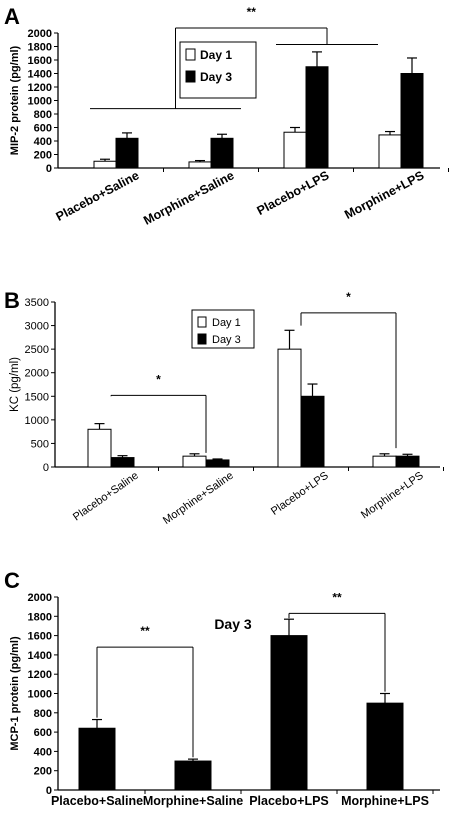  What do you see at coordinates (12, 16) in the screenshot?
I see `panel-letter: A` at bounding box center [12, 16].